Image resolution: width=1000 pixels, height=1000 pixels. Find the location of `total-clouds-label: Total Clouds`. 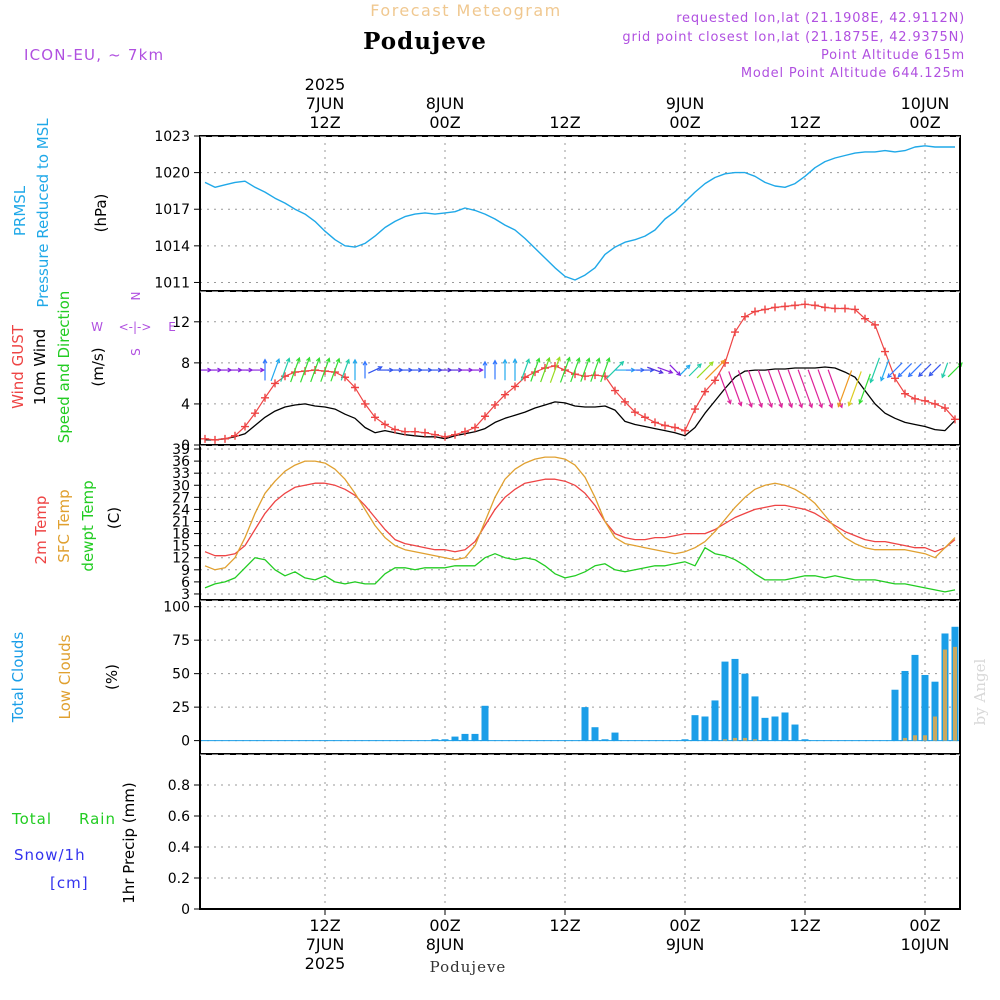

total-clouds-label: Total Clouds is located at coordinates (18, 678).